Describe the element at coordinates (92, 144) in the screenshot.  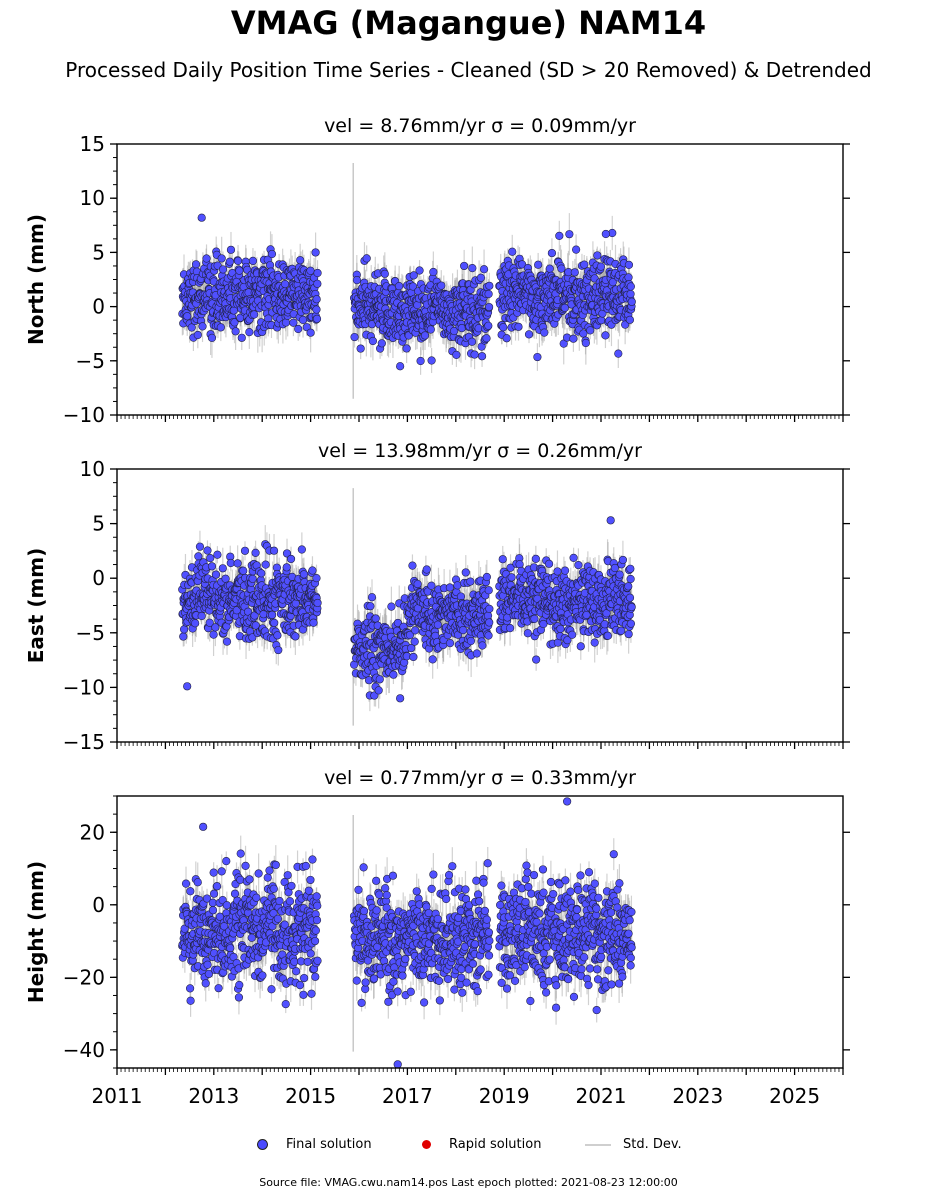
I see `y-tick-label: 15` at that location.